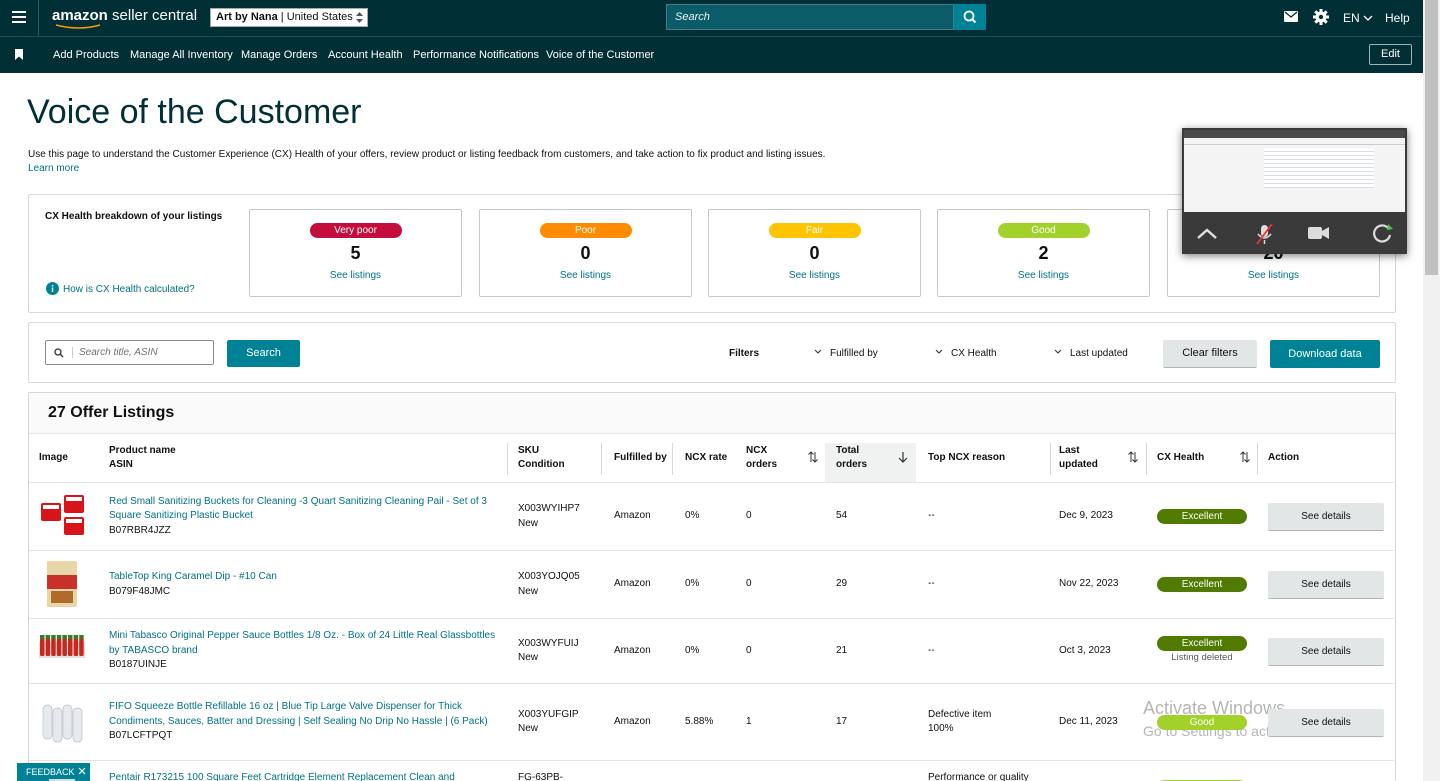  Describe the element at coordinates (1321, 17) in the screenshot. I see `settings-icon` at that location.